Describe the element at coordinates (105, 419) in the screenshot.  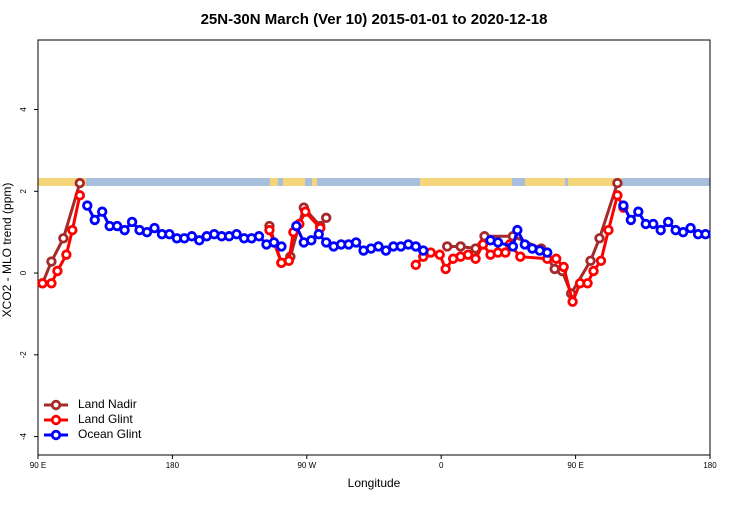
I see `legend-label: Land Glint` at that location.